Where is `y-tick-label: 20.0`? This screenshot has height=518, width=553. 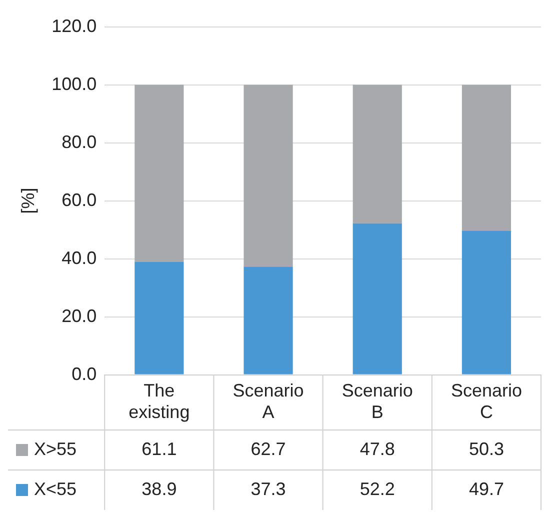
y-tick-label: 20.0 is located at coordinates (79, 316).